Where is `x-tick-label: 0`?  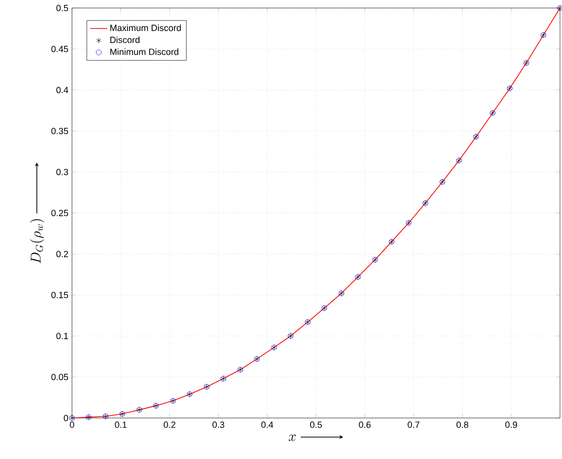
x-tick-label: 0 is located at coordinates (72, 425).